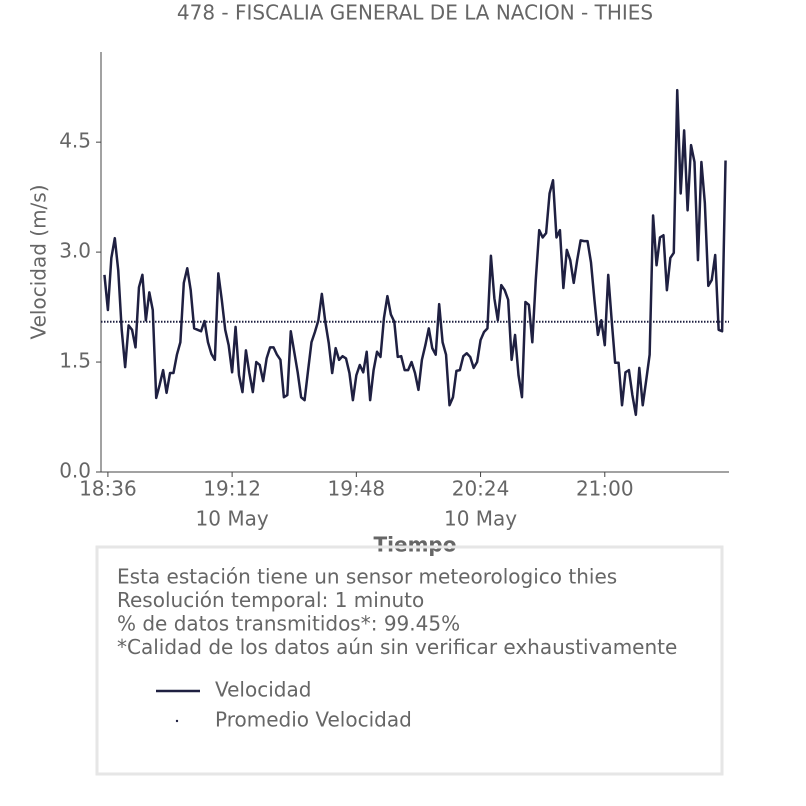 This screenshot has height=806, width=806. I want to click on y-axis-label: Velocidad (m/s), so click(39, 261).